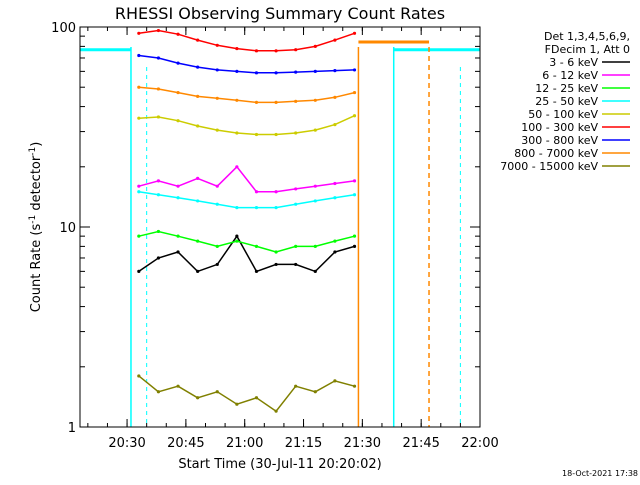  I want to click on footer-date: 18-Oct-2021 17:38, so click(600, 473).